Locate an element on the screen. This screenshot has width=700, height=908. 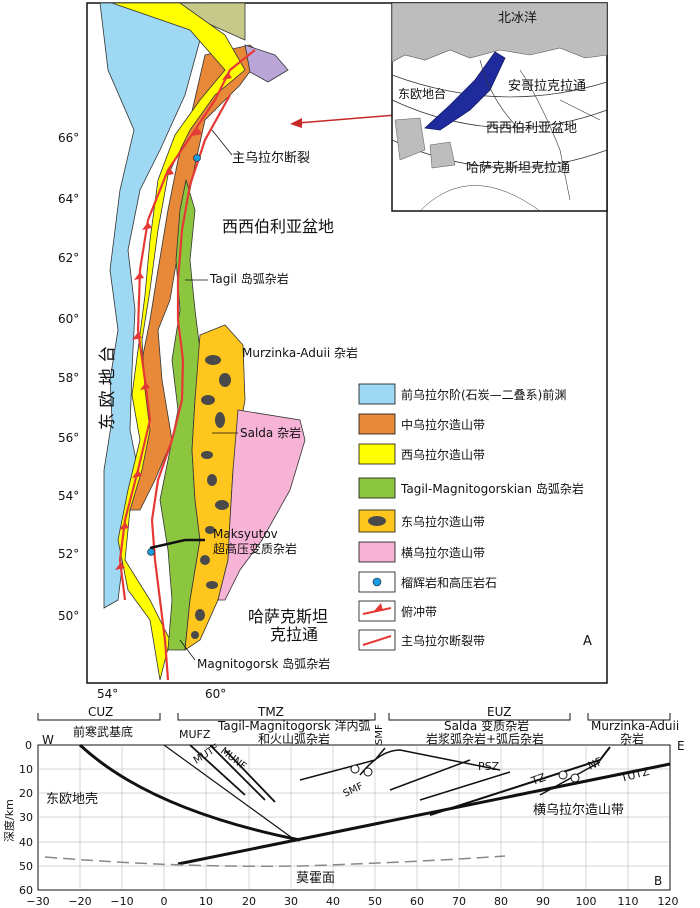
label-murzinka: Murzinka-Aduii 杂岩 is located at coordinates (300, 352).